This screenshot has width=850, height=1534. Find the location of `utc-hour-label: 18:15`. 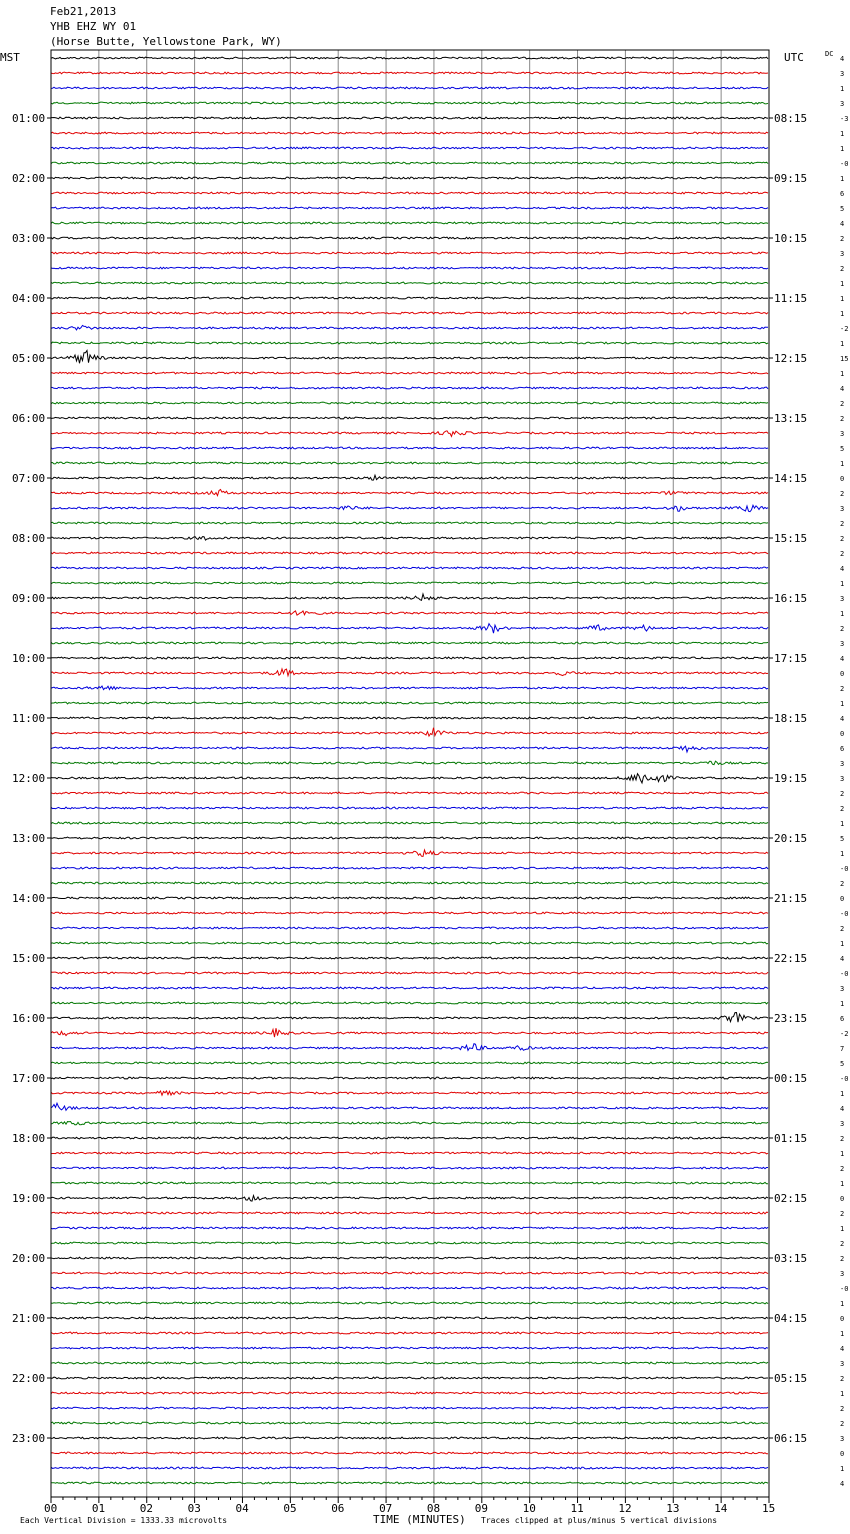

utc-hour-label: 18:15 is located at coordinates (790, 718).